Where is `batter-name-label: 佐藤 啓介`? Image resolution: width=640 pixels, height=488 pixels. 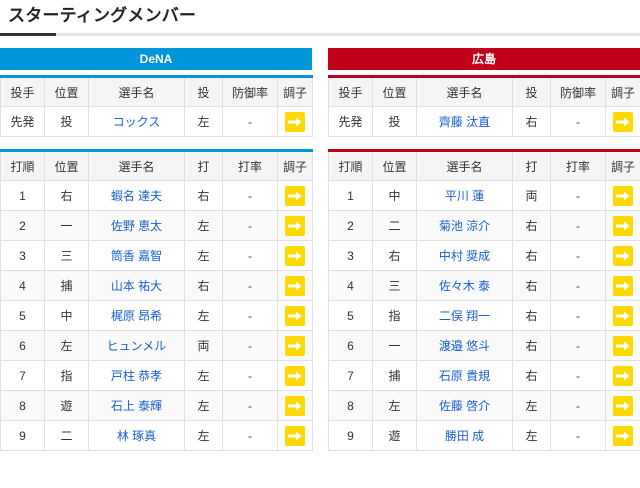 batter-name-label: 佐藤 啓介 is located at coordinates (464, 406).